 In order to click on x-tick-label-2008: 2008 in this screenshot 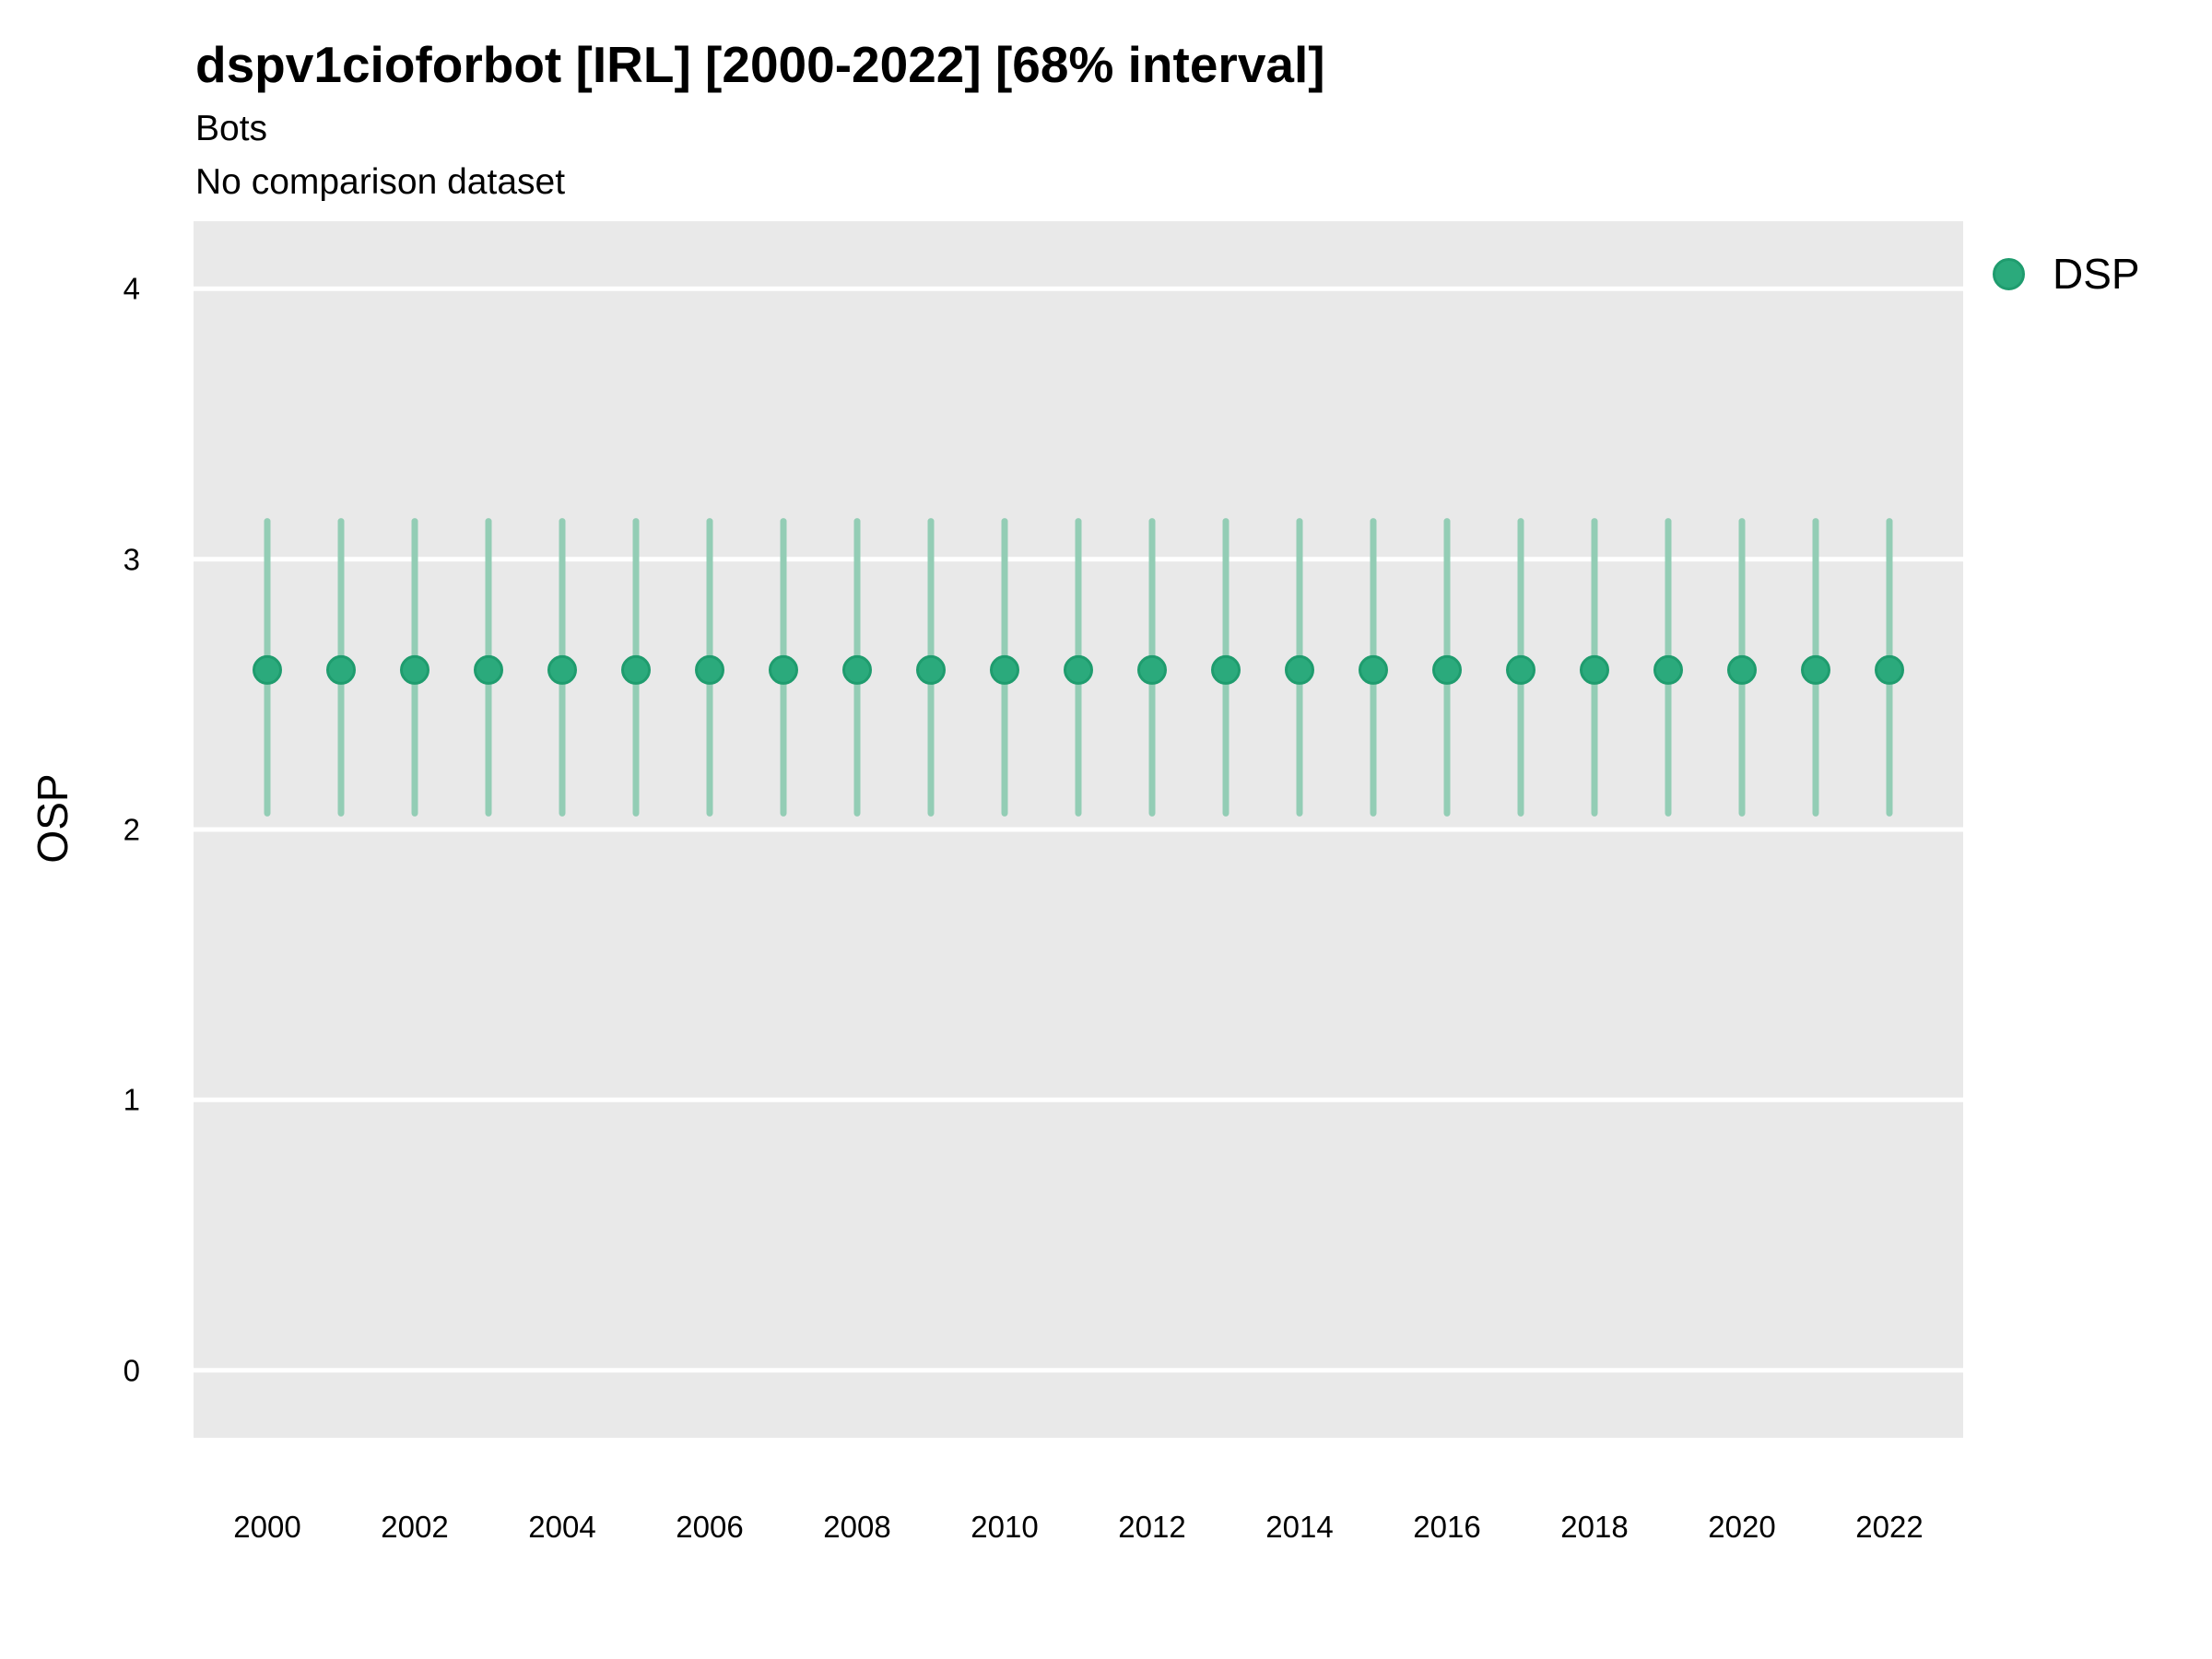, I will do `click(857, 1527)`.